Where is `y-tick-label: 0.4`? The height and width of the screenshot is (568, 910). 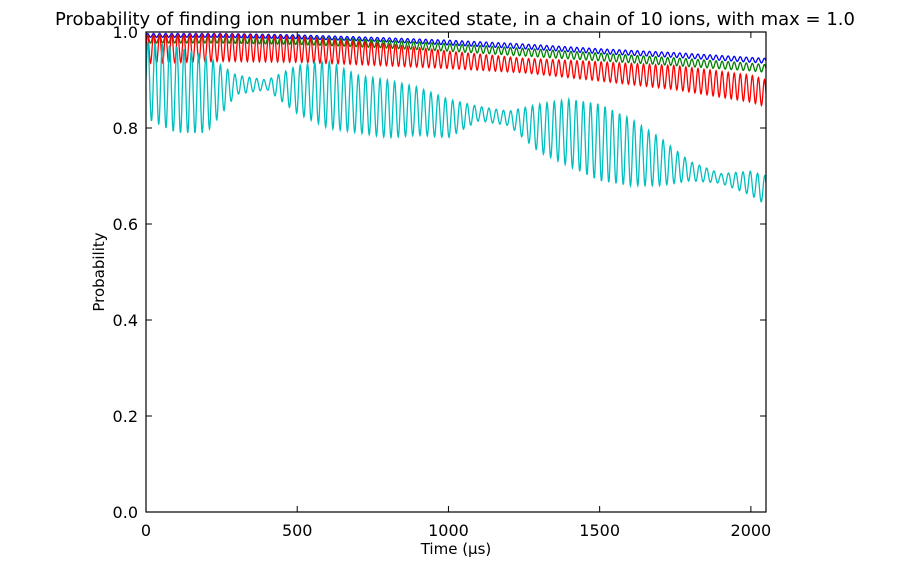
y-tick-label: 0.4 is located at coordinates (125, 320).